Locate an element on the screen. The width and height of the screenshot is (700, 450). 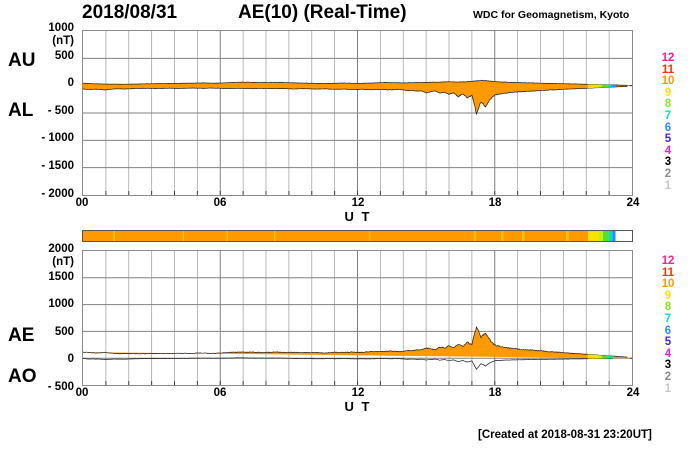
xtick-top-00: 00 is located at coordinates (82, 203).